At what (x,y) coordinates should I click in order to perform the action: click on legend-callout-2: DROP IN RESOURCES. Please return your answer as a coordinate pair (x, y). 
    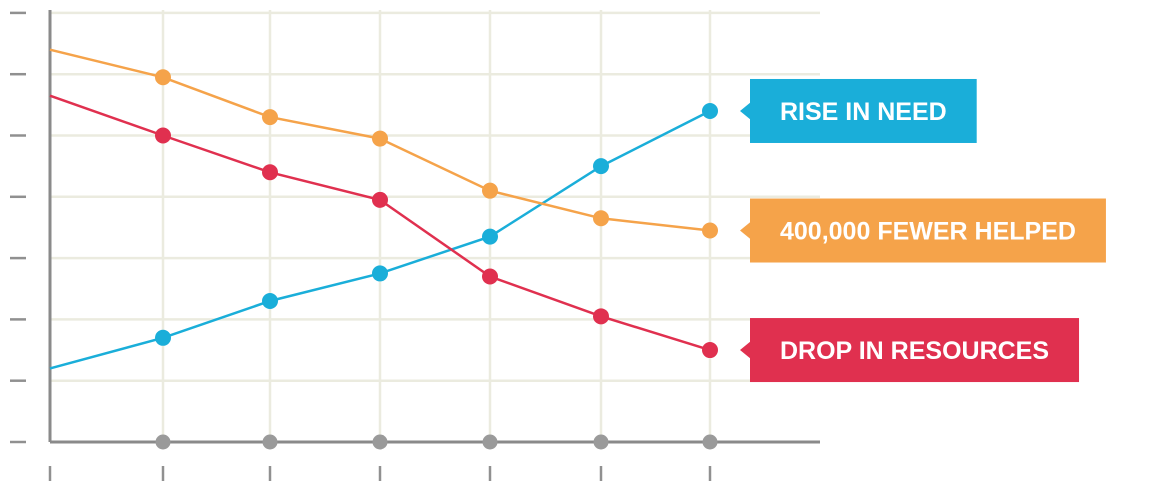
    Looking at the image, I should click on (910, 350).